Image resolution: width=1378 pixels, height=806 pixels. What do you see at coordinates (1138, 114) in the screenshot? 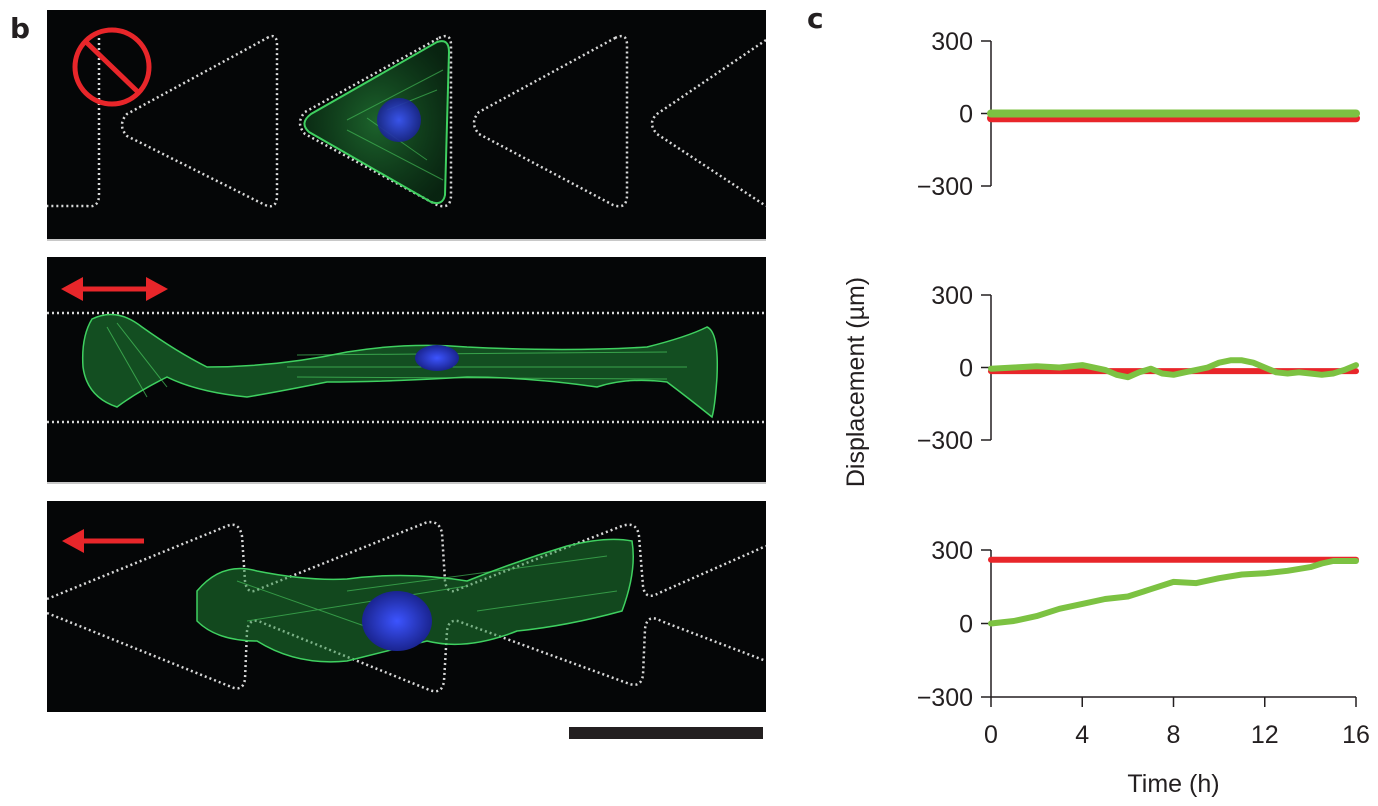
I see `chart-1: 300 0 −300` at bounding box center [1138, 114].